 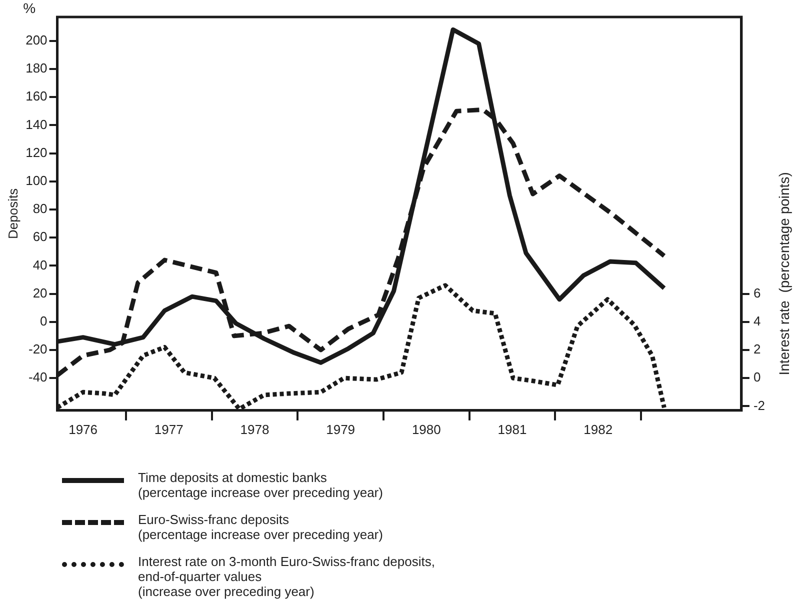 What do you see at coordinates (169, 429) in the screenshot?
I see `x-tick-label: 1977` at bounding box center [169, 429].